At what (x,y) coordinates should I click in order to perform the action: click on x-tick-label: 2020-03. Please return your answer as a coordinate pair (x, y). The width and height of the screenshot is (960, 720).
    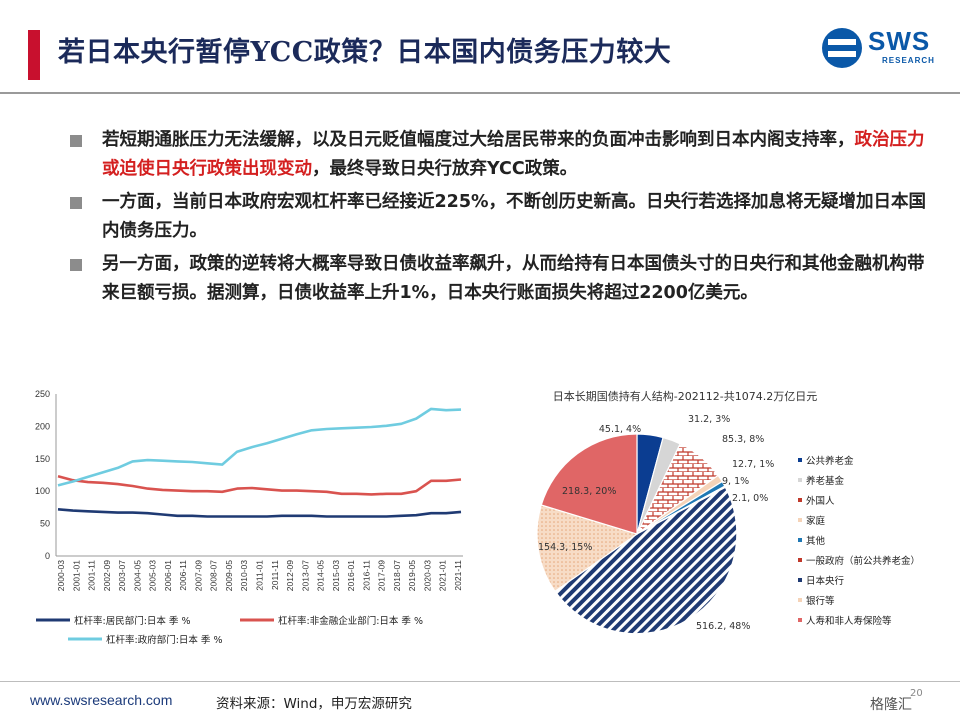
    Looking at the image, I should click on (427, 575).